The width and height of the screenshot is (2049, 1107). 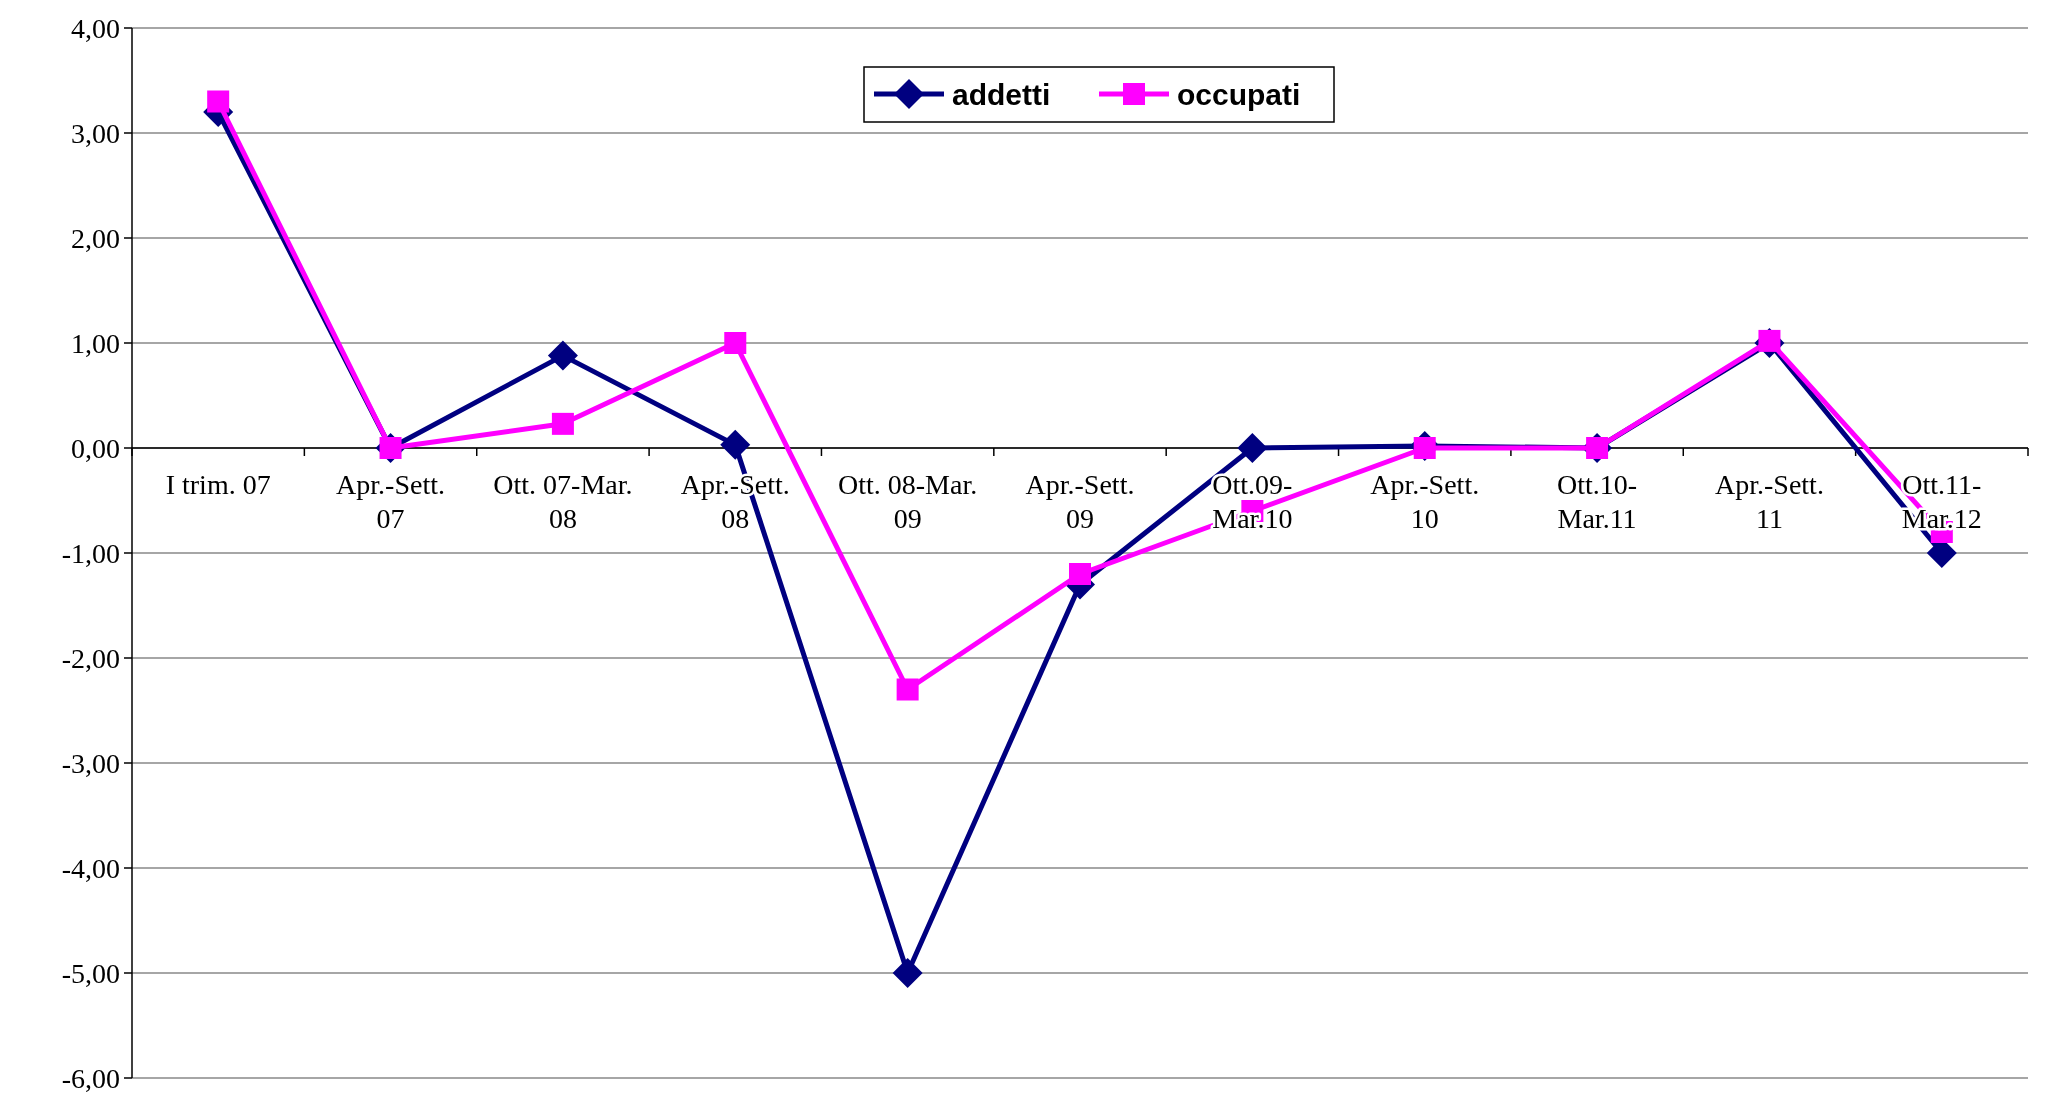 What do you see at coordinates (218, 484) in the screenshot?
I see `x-tick-label: I trim. 07` at bounding box center [218, 484].